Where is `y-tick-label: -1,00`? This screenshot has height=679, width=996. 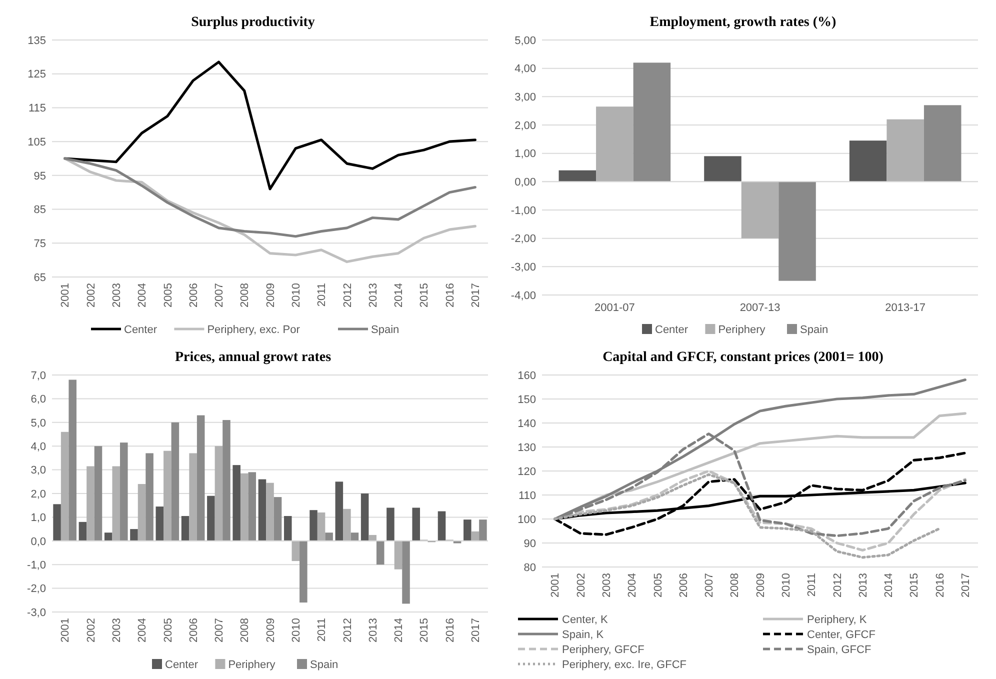 y-tick-label: -1,00 is located at coordinates (523, 210).